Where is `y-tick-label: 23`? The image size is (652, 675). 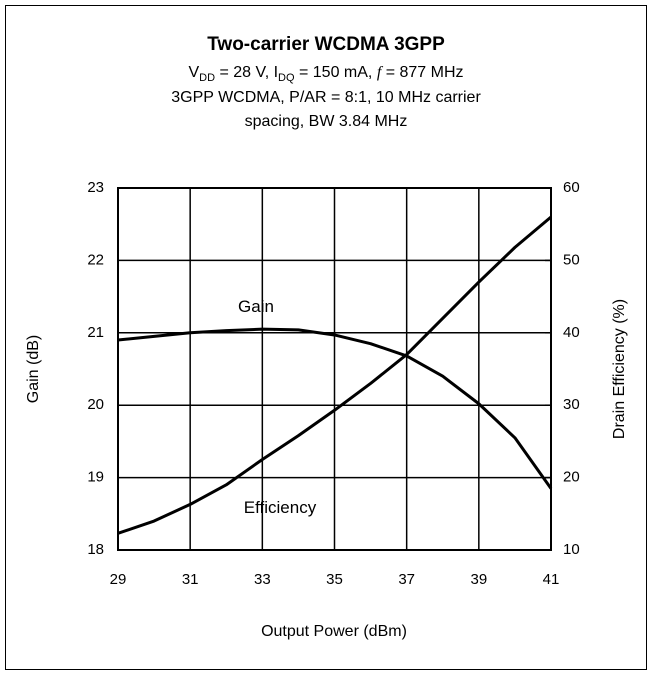 y-tick-label: 23 is located at coordinates (95, 187).